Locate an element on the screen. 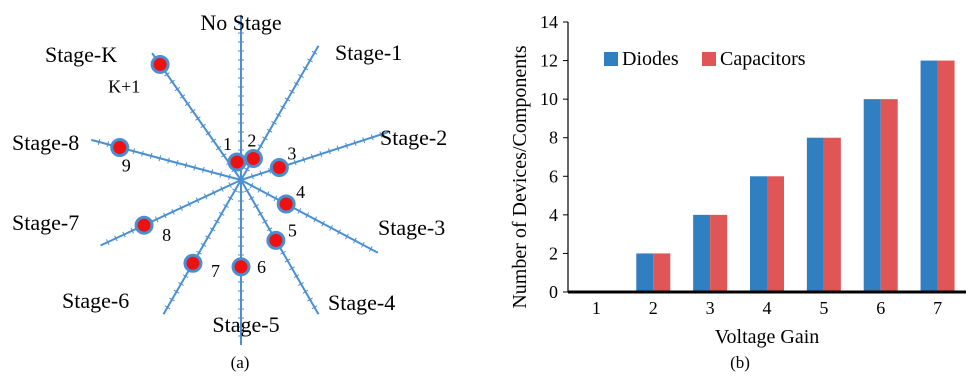 The image size is (971, 376). x-tick-label: 2 is located at coordinates (653, 308).